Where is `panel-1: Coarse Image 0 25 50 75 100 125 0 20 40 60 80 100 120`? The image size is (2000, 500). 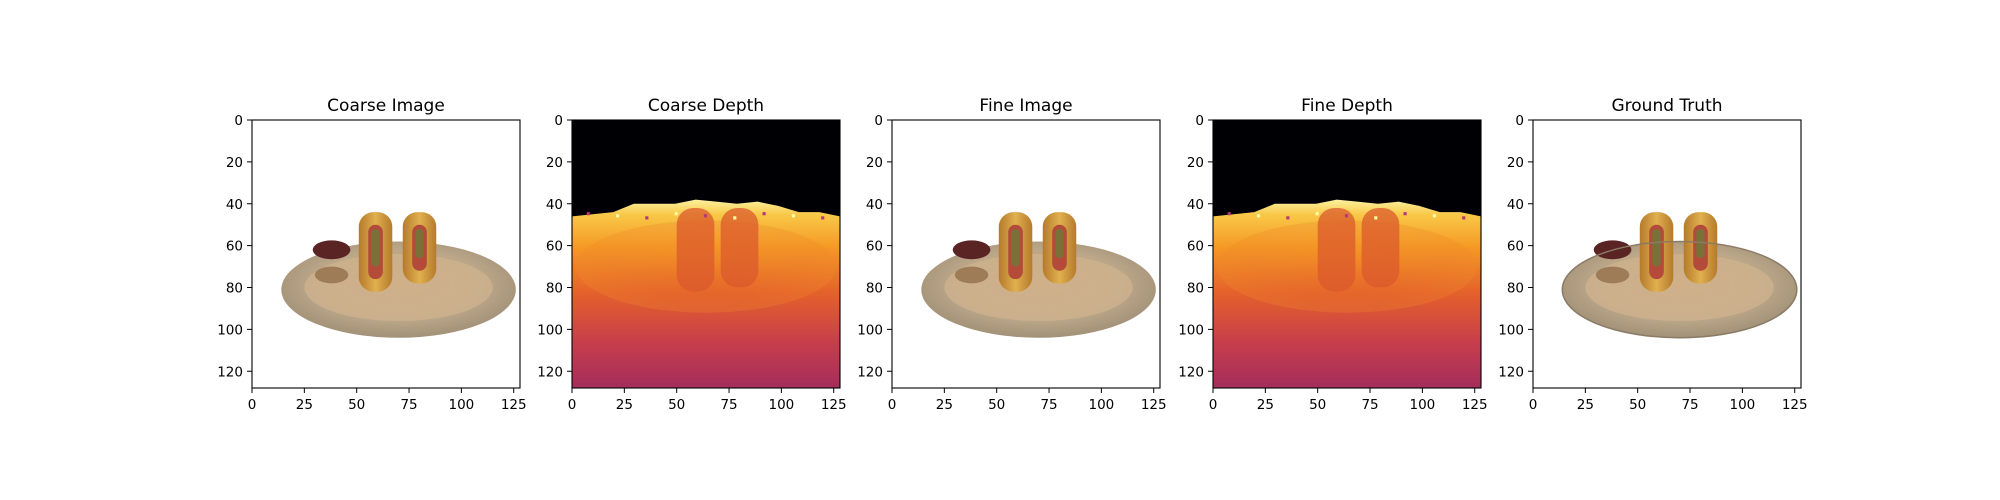 panel-1: Coarse Image 0 25 50 75 100 125 0 20 40 60 80 100 120 is located at coordinates (371, 254).